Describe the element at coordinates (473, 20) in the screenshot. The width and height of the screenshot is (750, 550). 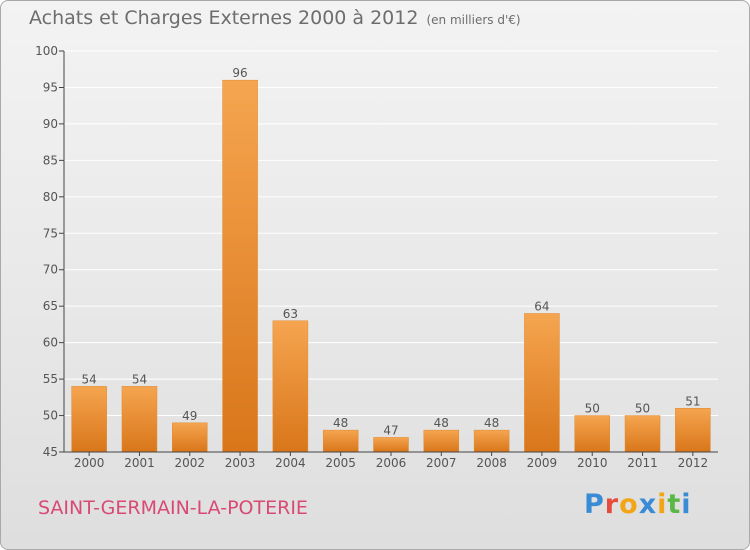
I see `chart-unit: (en milliers d'€)` at that location.